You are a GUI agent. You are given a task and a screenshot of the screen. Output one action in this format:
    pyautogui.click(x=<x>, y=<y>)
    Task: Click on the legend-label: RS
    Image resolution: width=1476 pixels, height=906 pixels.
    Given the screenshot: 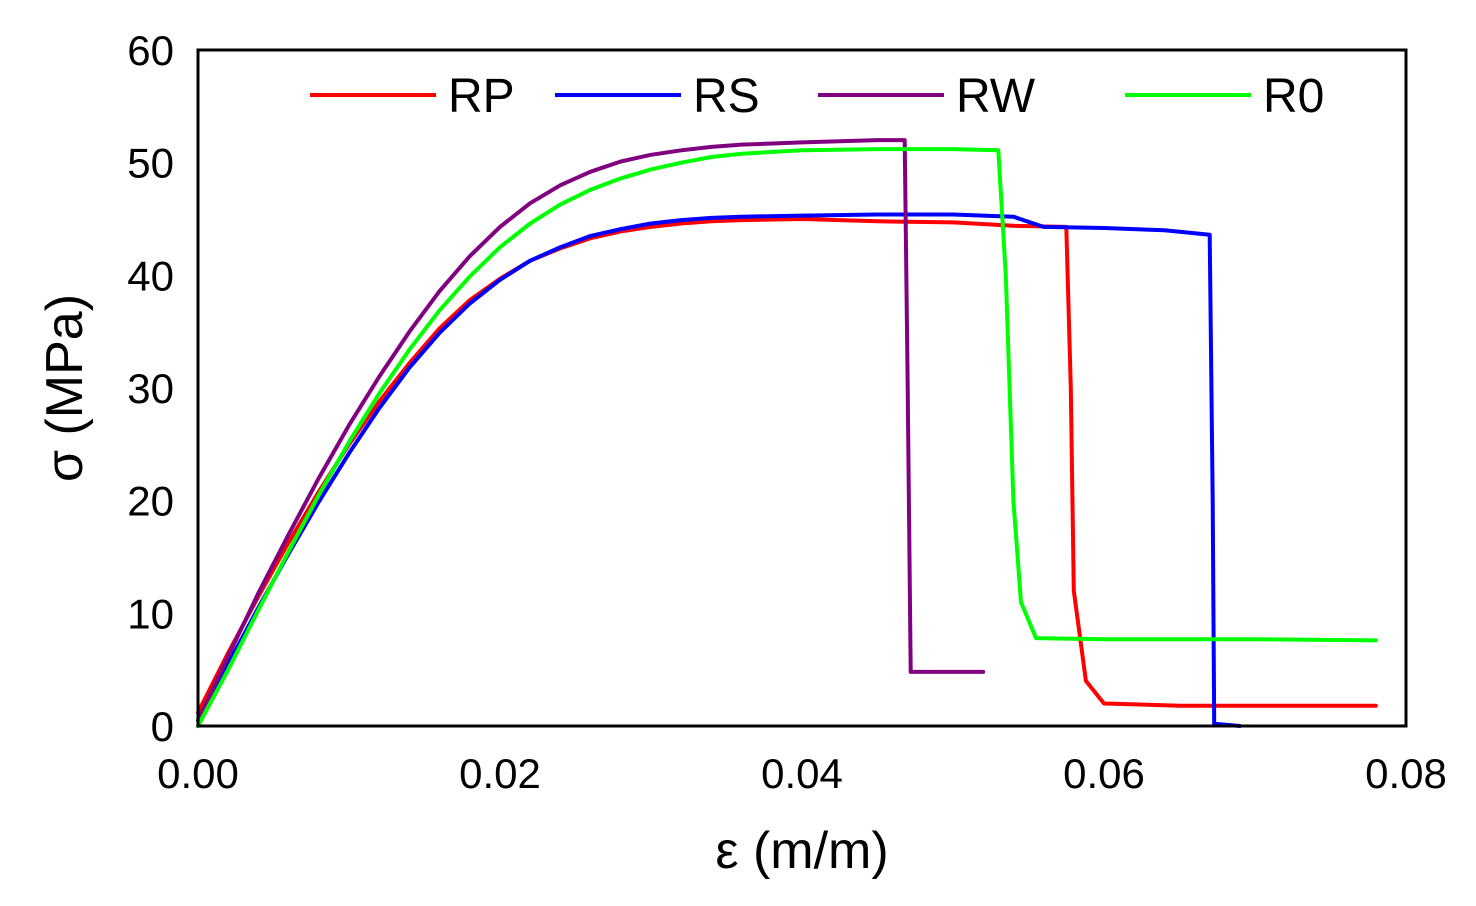 What is the action you would take?
    pyautogui.click(x=726, y=96)
    